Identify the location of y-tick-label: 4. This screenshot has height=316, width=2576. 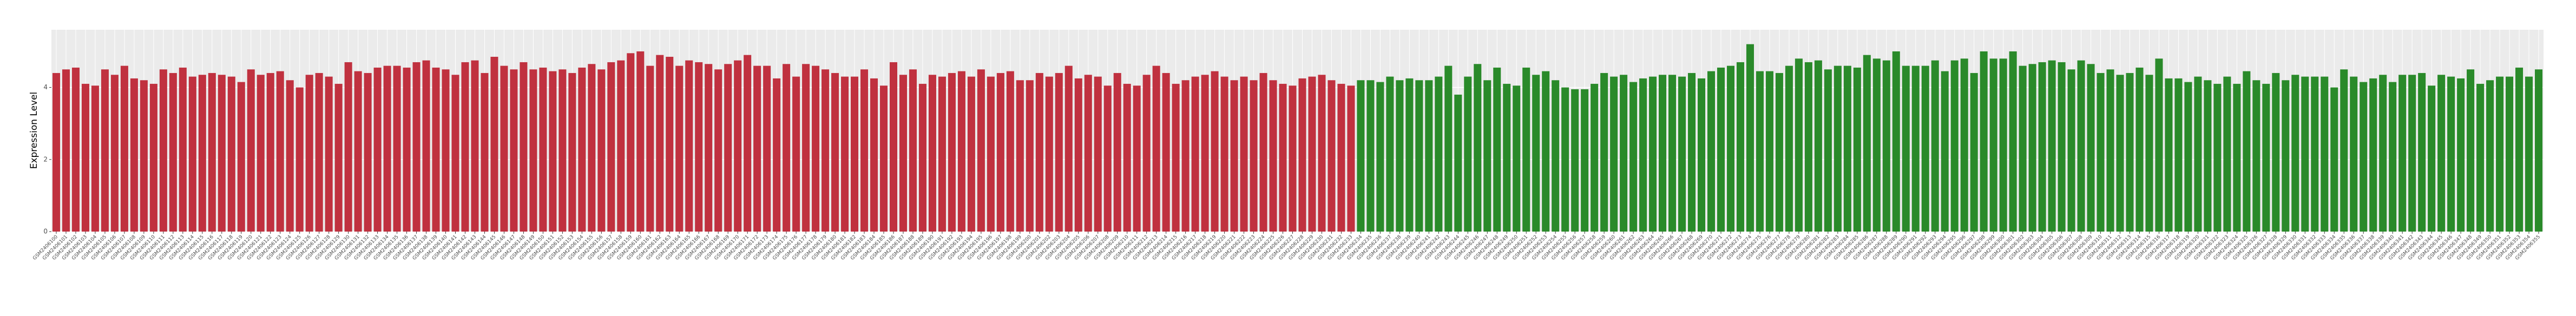
(45, 87).